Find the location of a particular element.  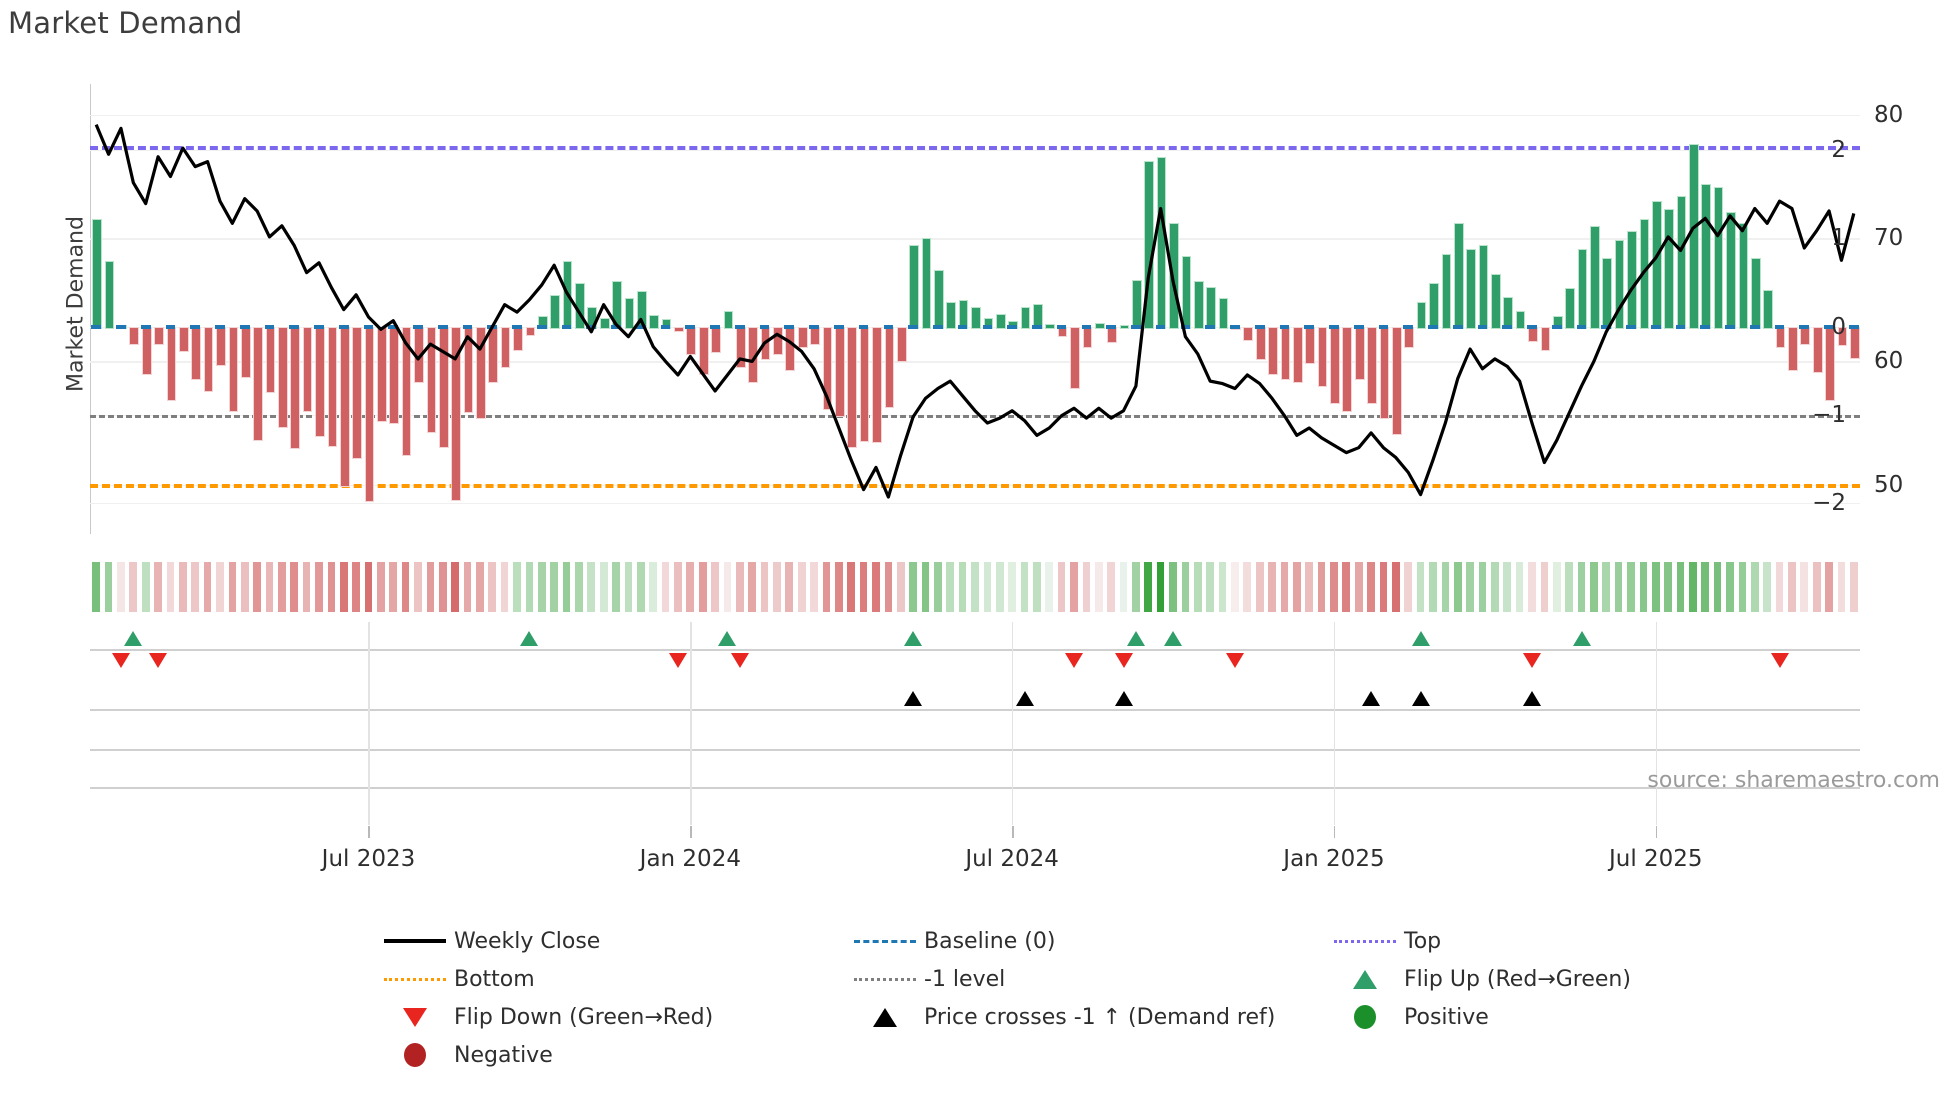

x-tick-label: Jul 2023 is located at coordinates (368, 859).